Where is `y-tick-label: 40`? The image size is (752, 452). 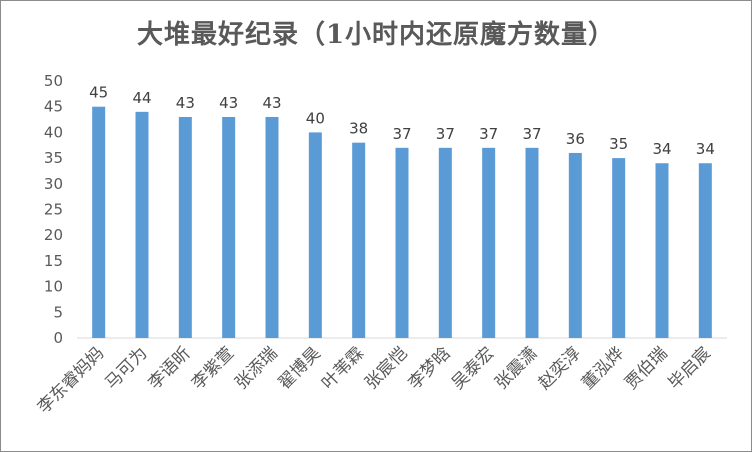 y-tick-label: 40 is located at coordinates (53, 132).